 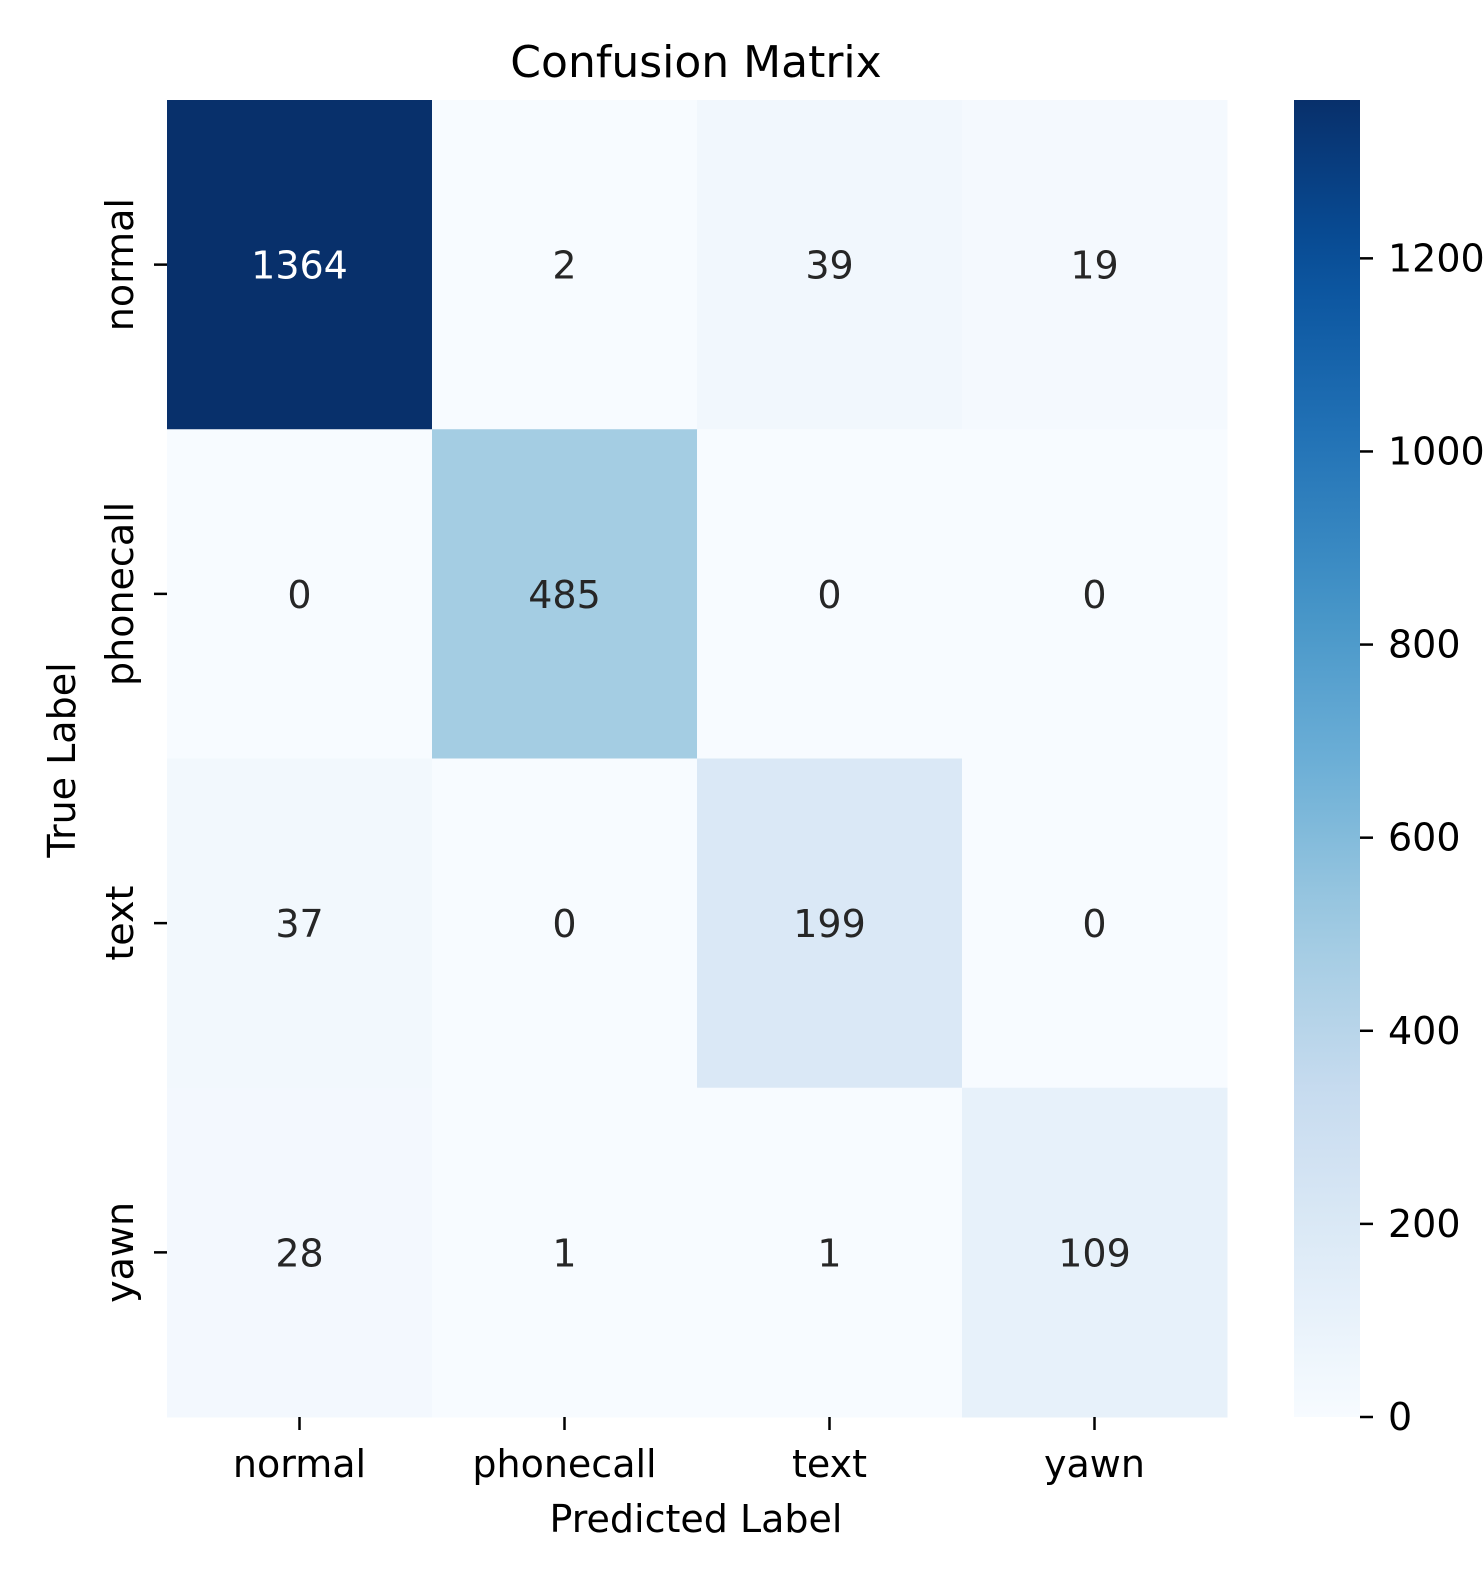 I want to click on cell-value: 2, so click(x=564, y=266).